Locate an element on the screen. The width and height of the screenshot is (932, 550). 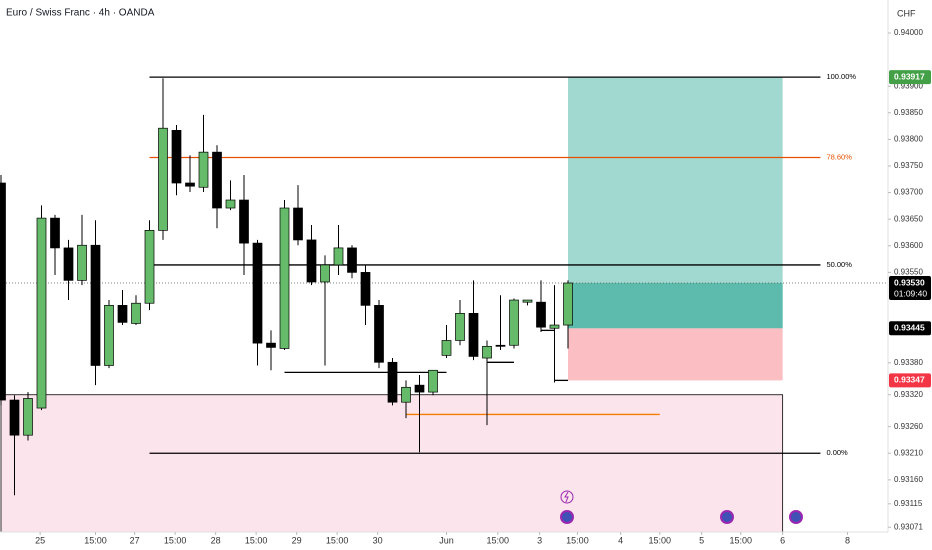
y-tick-label: 0.93850 is located at coordinates (908, 112).